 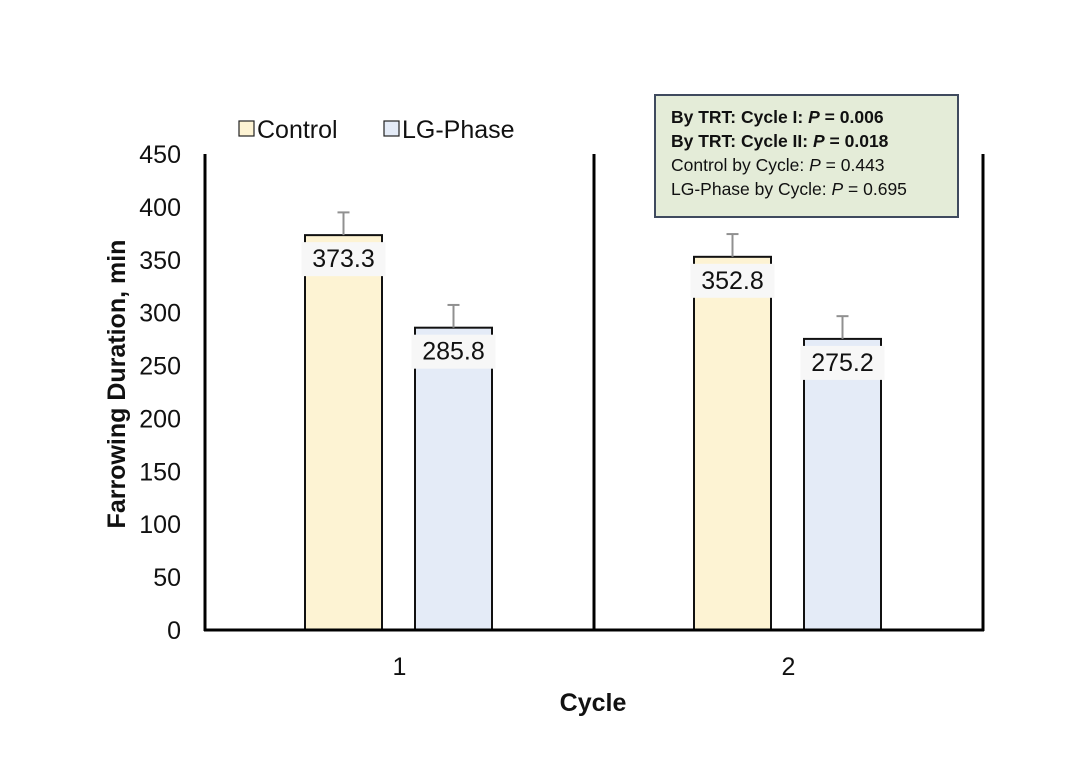 I want to click on y-axis-title: Farrowing Duration, min, so click(x=117, y=384).